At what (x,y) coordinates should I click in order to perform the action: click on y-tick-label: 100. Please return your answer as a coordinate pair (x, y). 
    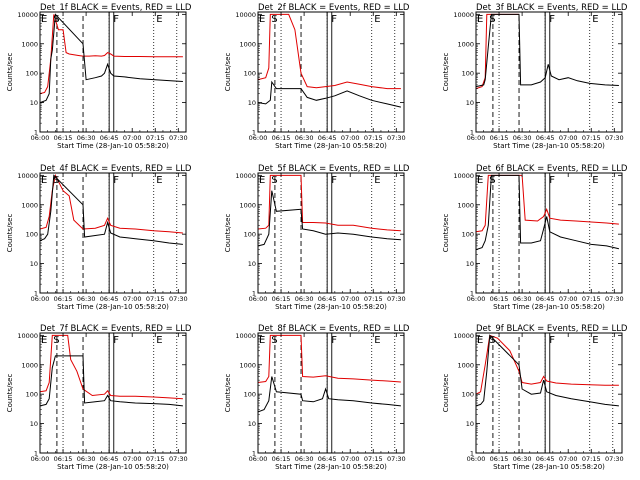
    Looking at the image, I should click on (250, 395).